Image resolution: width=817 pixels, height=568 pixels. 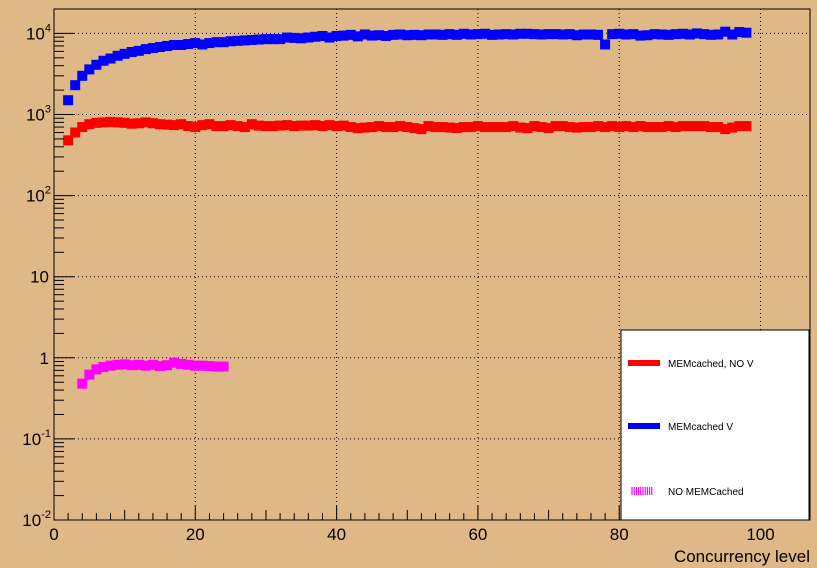 I want to click on series-memcached-no-v, so click(x=407, y=131).